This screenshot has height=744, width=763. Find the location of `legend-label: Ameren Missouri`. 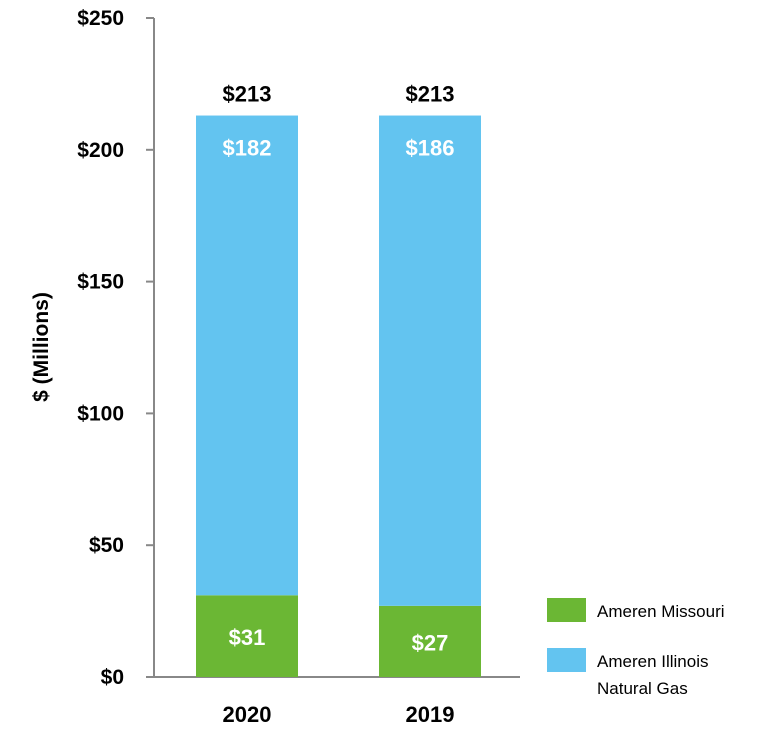

legend-label: Ameren Missouri is located at coordinates (661, 611).